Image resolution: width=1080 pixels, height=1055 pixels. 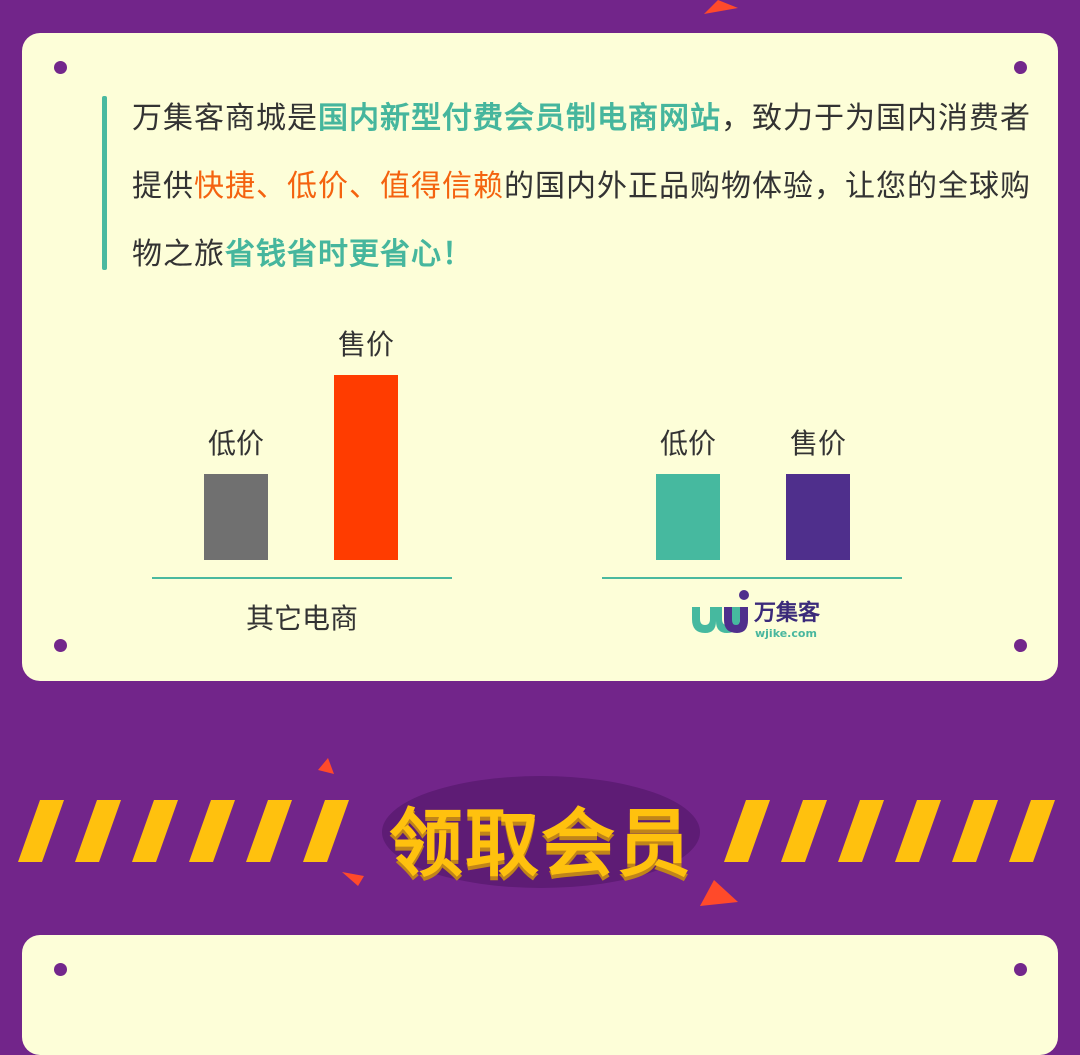 I want to click on stripe-decor-left, so click(x=183, y=831).